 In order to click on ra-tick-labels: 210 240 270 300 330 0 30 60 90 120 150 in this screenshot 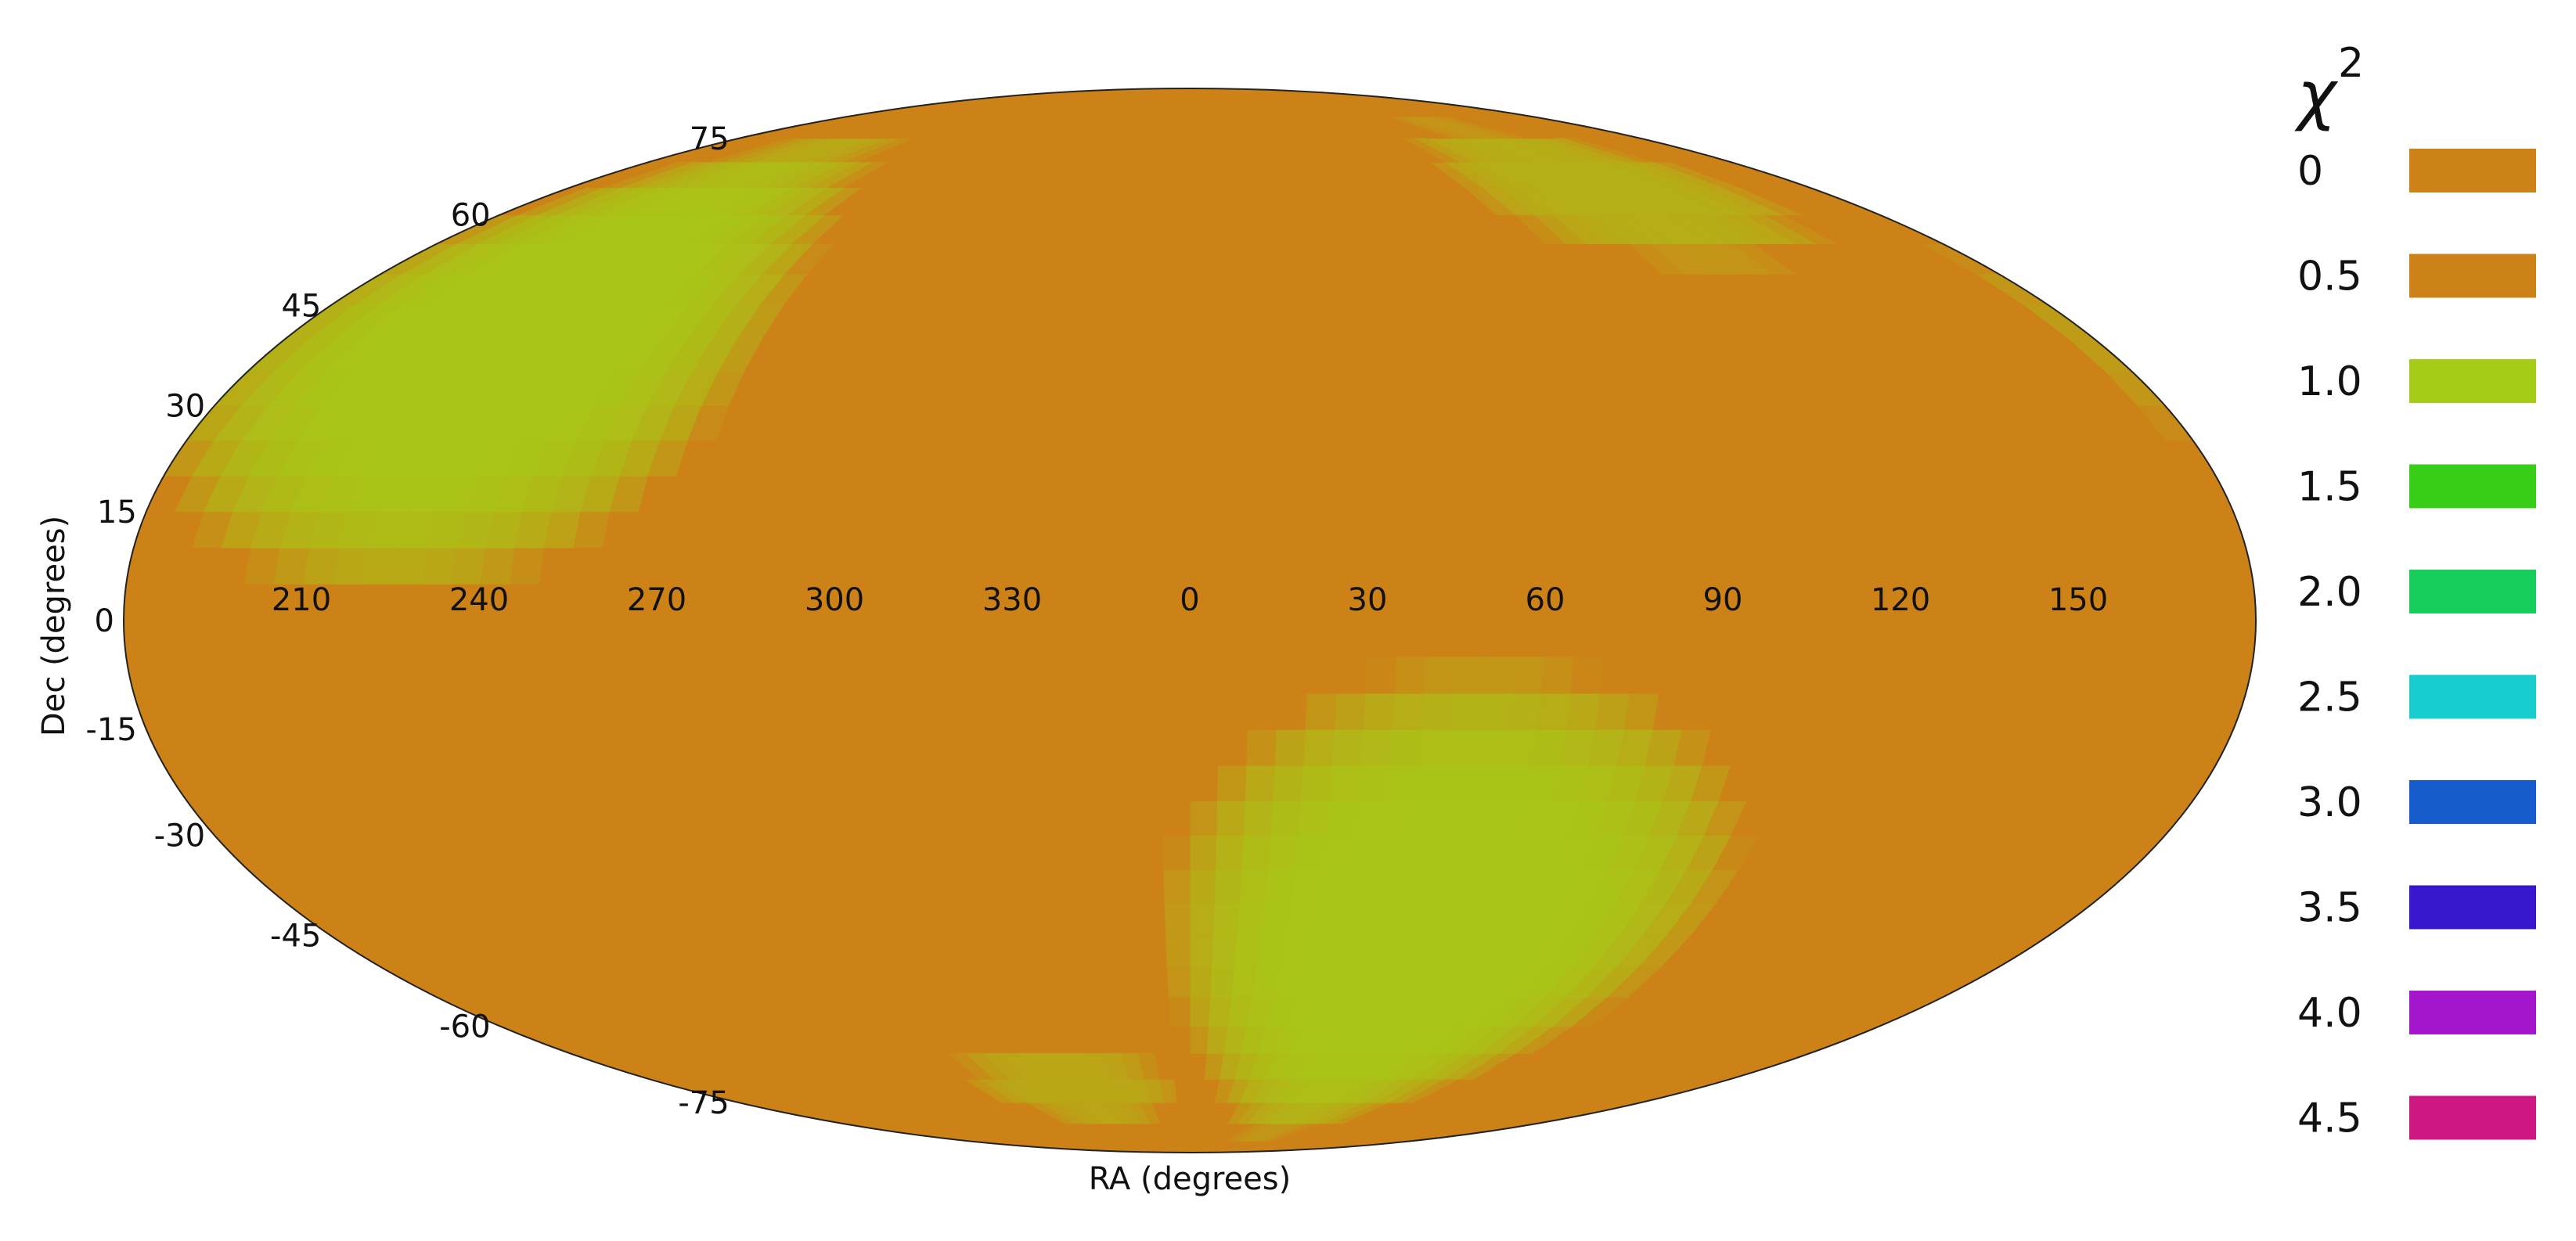, I will do `click(1190, 600)`.